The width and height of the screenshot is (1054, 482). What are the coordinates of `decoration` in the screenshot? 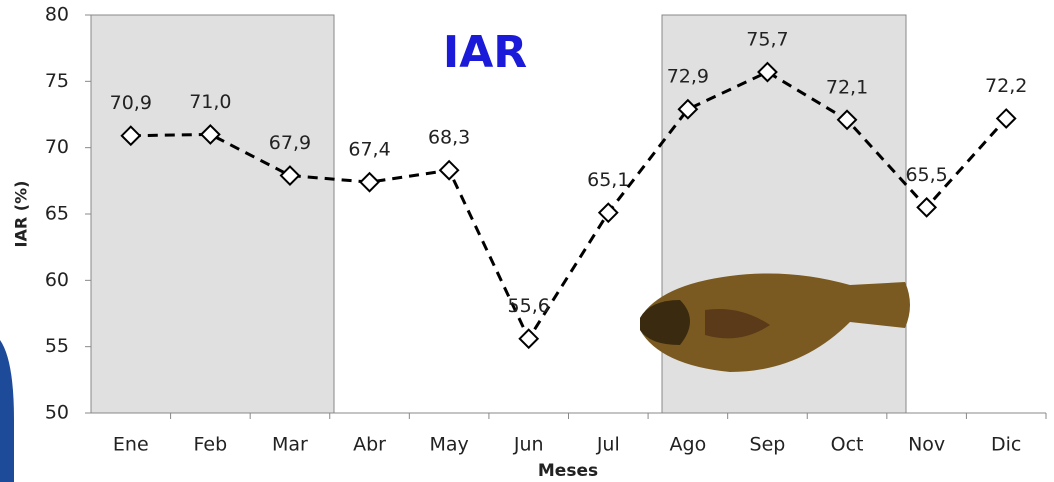 It's located at (7, 411).